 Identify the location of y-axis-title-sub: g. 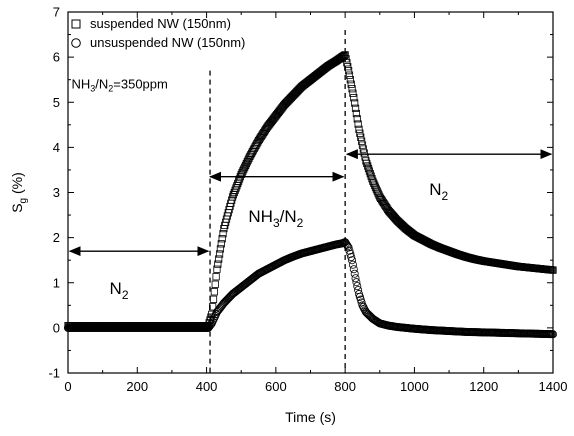
(23, 201).